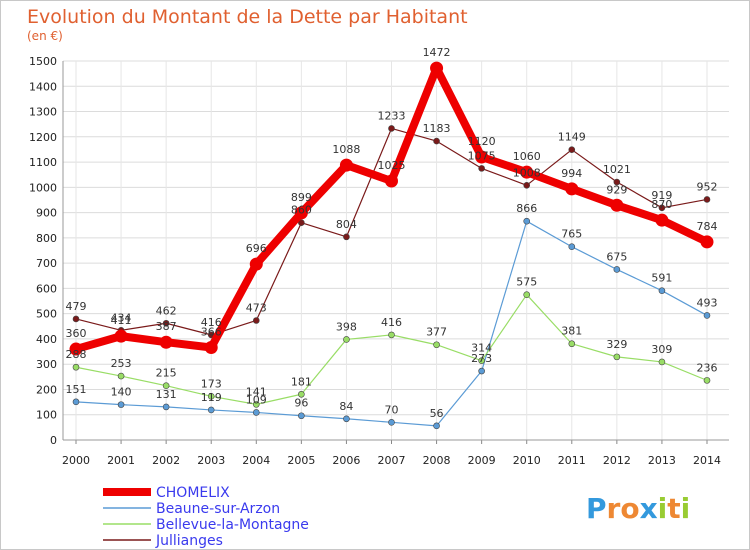 This screenshot has height=550, width=750. I want to click on data-label-beaune-sur-arzon: 131, so click(166, 394).